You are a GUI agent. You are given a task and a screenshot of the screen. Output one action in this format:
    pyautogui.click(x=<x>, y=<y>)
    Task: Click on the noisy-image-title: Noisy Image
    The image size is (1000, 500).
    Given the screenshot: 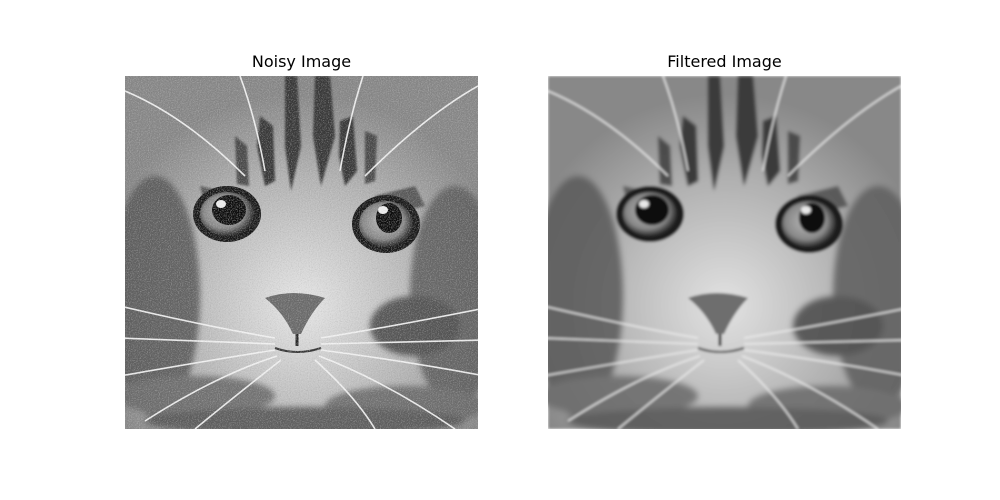 What is the action you would take?
    pyautogui.click(x=301, y=61)
    